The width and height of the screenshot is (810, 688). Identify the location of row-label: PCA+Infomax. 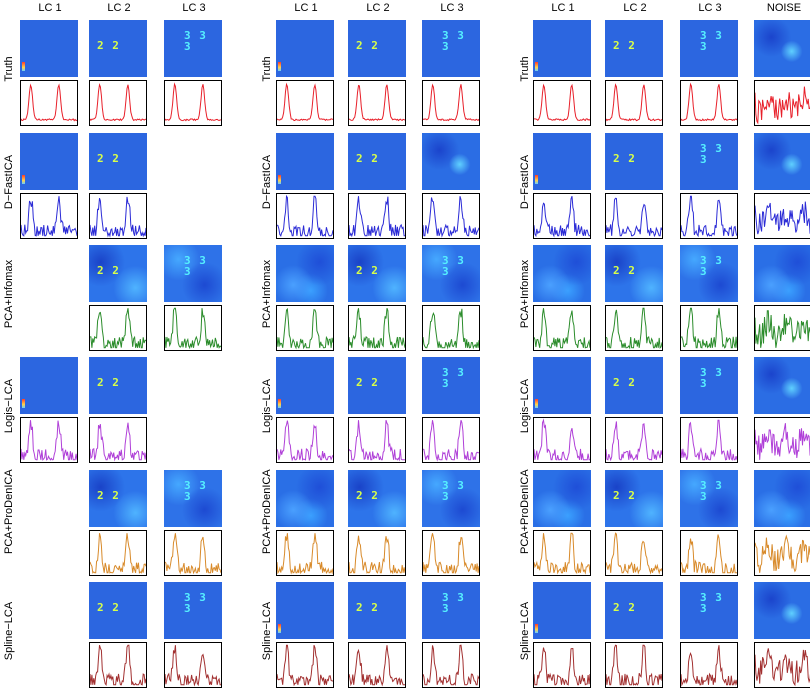
(267, 294).